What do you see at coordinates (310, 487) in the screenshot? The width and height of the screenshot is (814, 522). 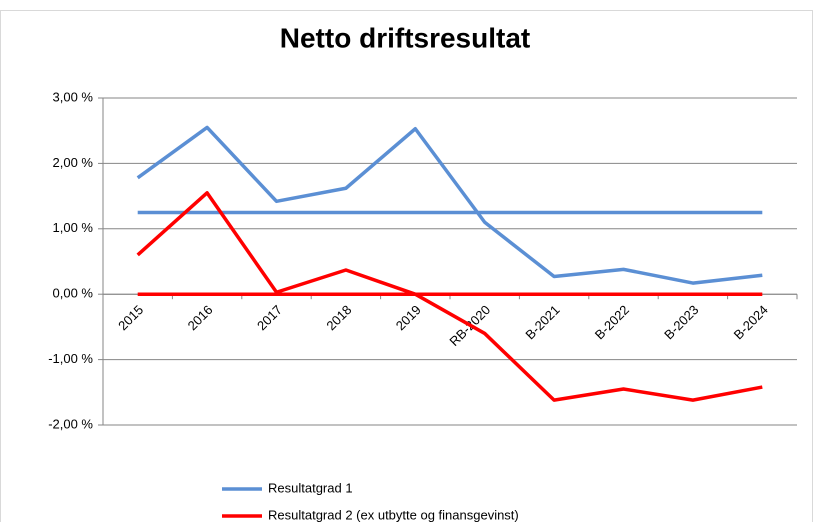 I see `legend-label: Resultatgrad 1` at bounding box center [310, 487].